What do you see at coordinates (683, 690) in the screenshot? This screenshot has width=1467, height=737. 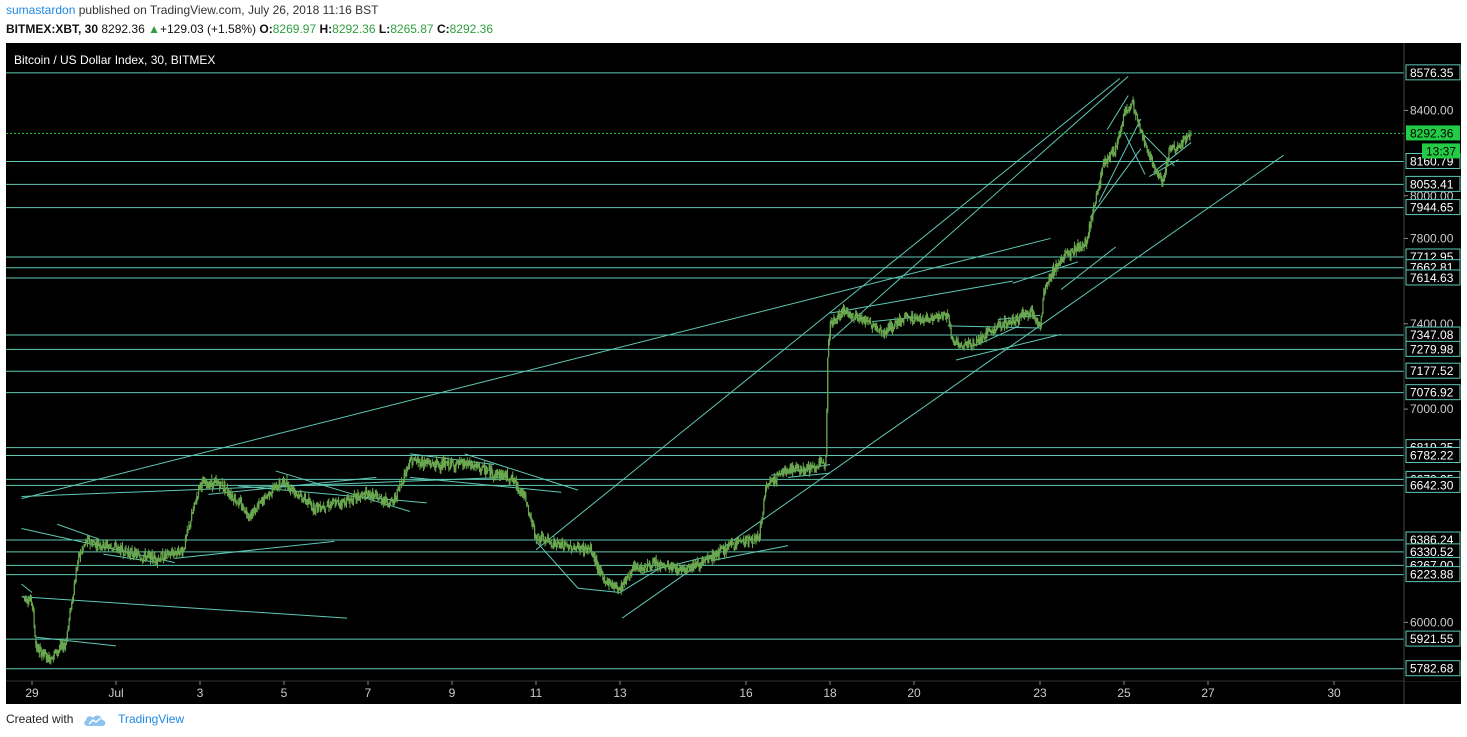 I see `time-axis: 29 Jul 3 5 7 9 11 13 16 18 20 23 25 27 30` at bounding box center [683, 690].